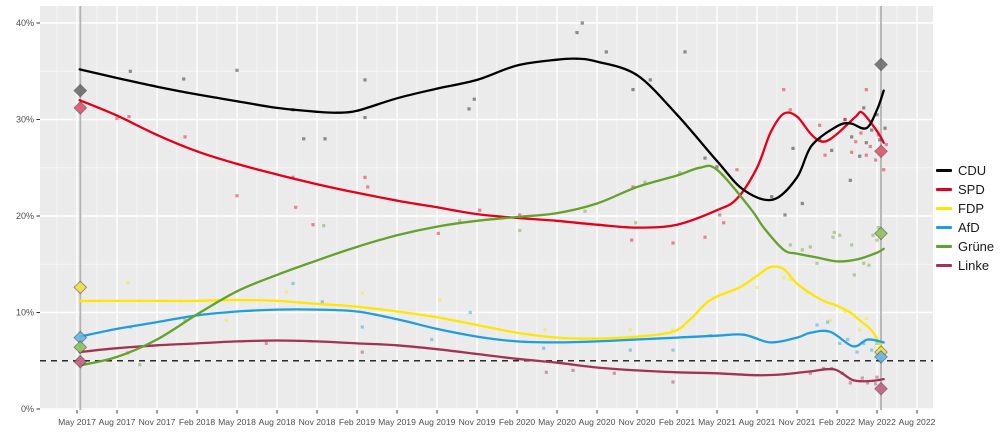 This screenshot has height=444, width=1000. I want to click on y-tick-label: 10%, so click(25, 313).